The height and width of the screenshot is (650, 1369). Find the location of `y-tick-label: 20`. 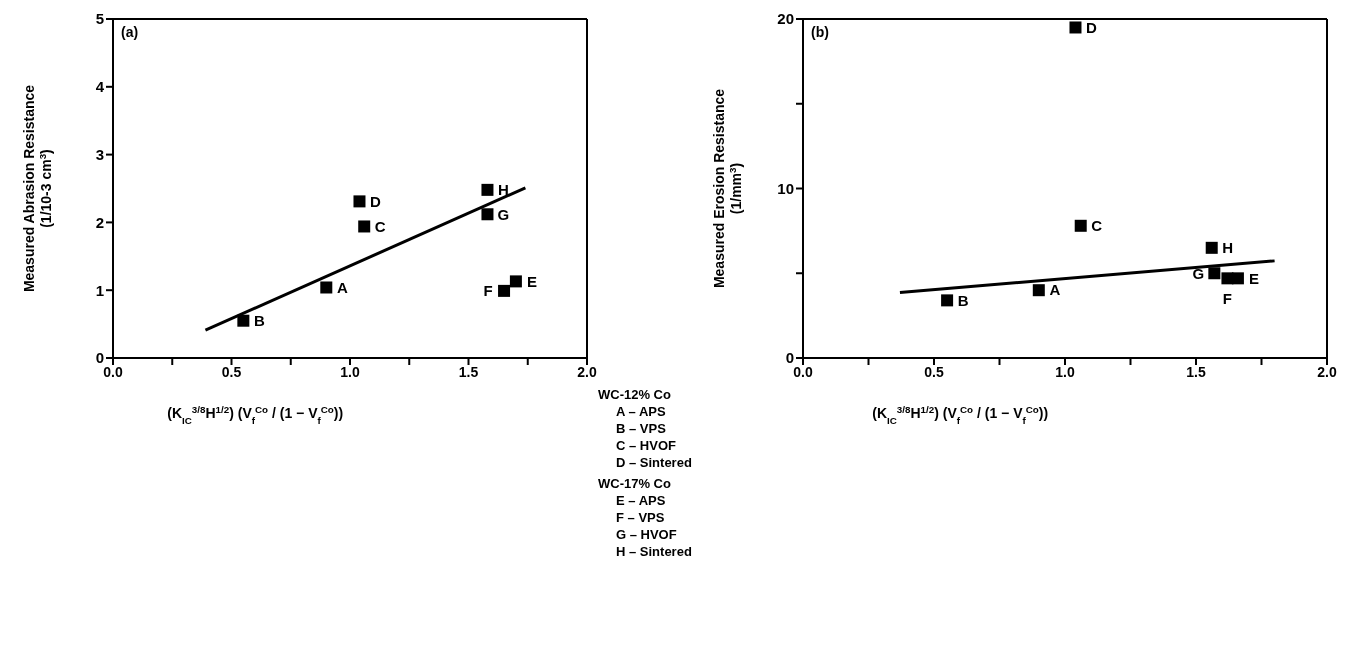

y-tick-label: 20 is located at coordinates (785, 19).